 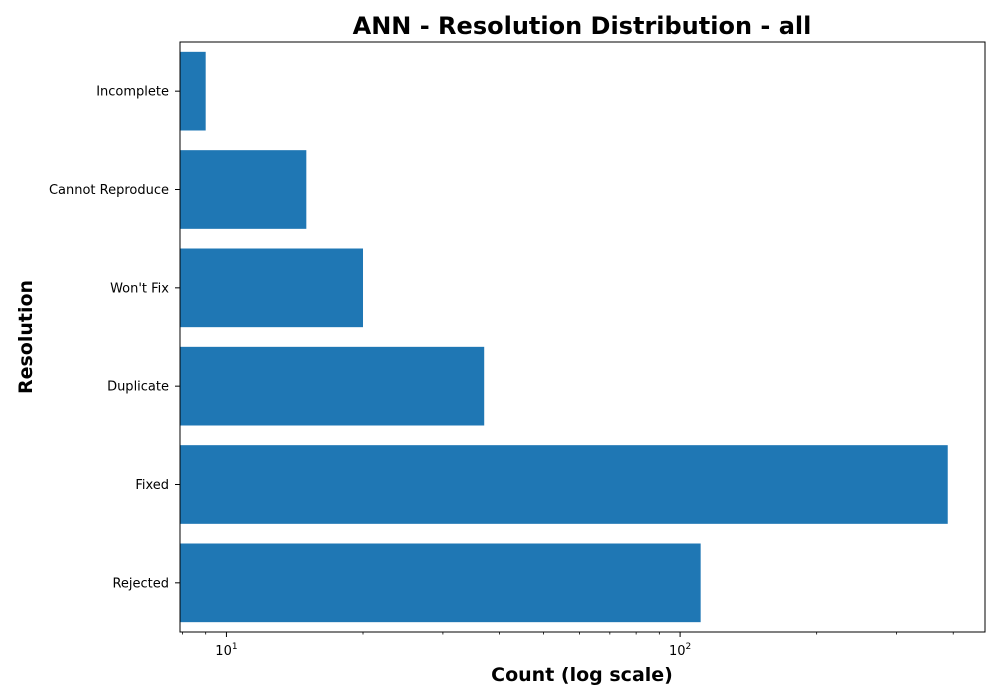 What do you see at coordinates (226, 650) in the screenshot?
I see `x-tick-label: 10¹` at bounding box center [226, 650].